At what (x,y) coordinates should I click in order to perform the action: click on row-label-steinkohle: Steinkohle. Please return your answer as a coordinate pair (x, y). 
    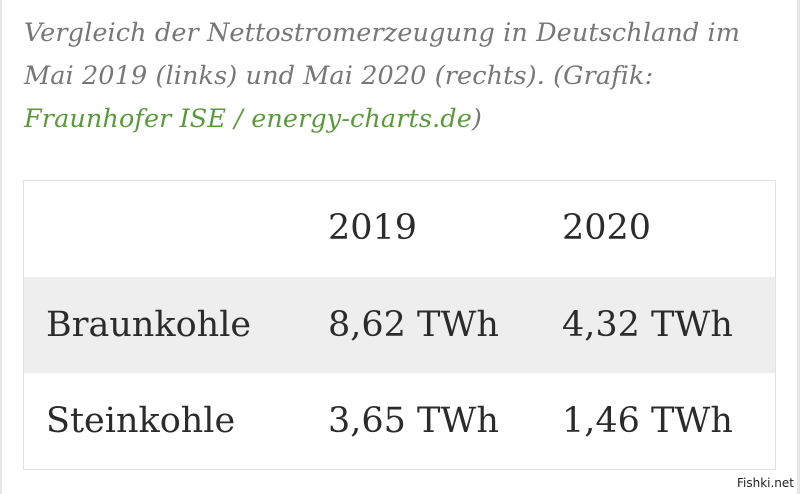
    Looking at the image, I should click on (141, 421).